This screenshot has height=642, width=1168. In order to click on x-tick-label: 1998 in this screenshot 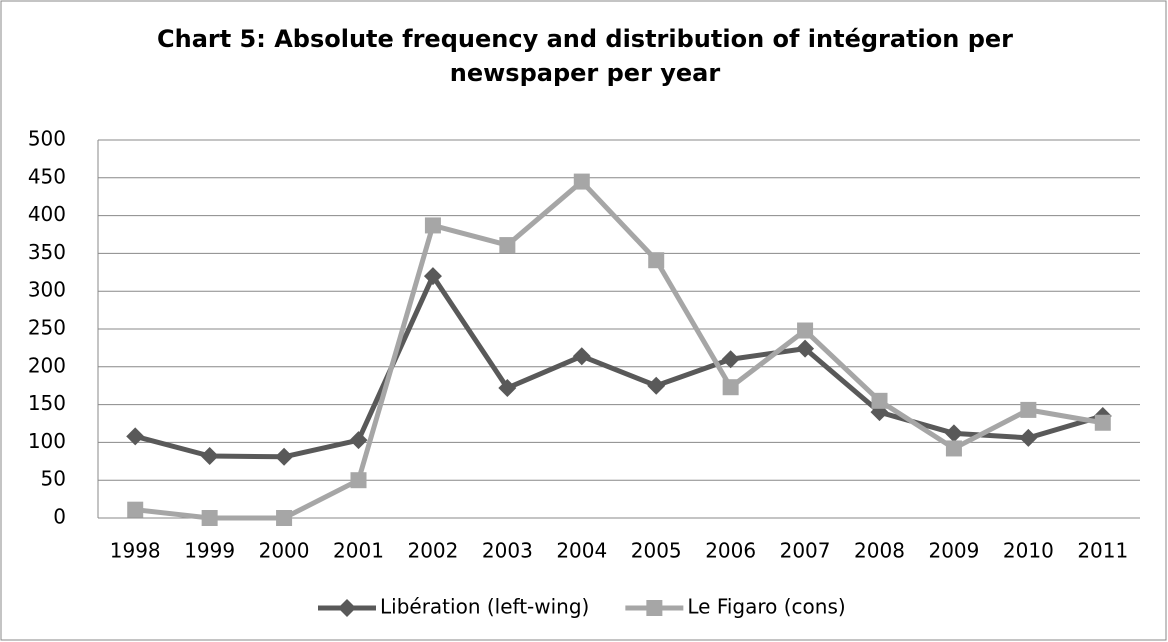, I will do `click(135, 551)`.